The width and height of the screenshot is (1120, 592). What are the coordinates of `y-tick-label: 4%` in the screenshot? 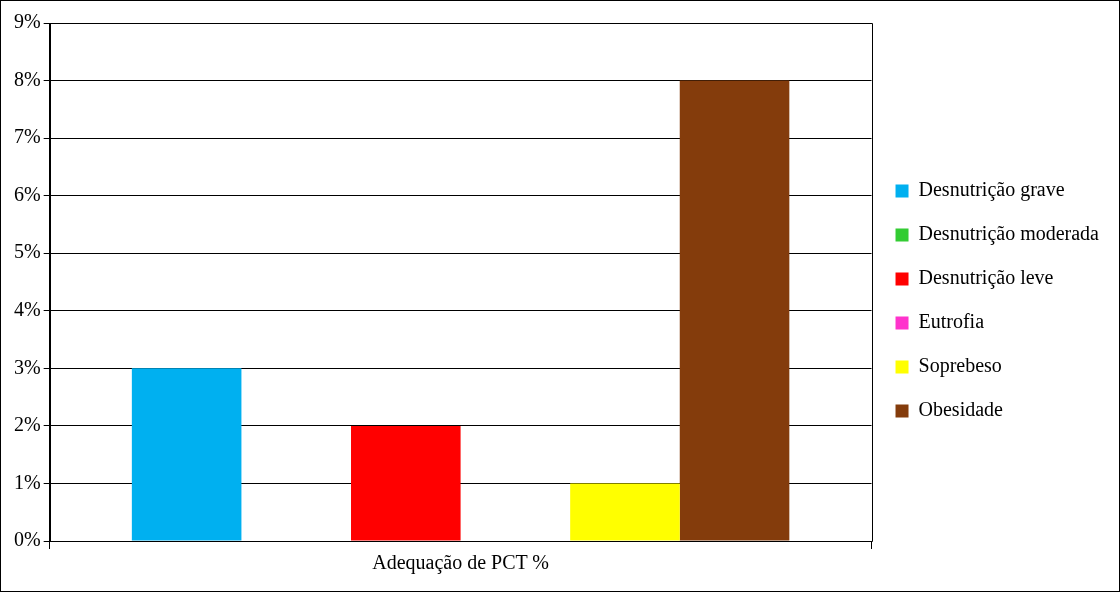 It's located at (27, 309).